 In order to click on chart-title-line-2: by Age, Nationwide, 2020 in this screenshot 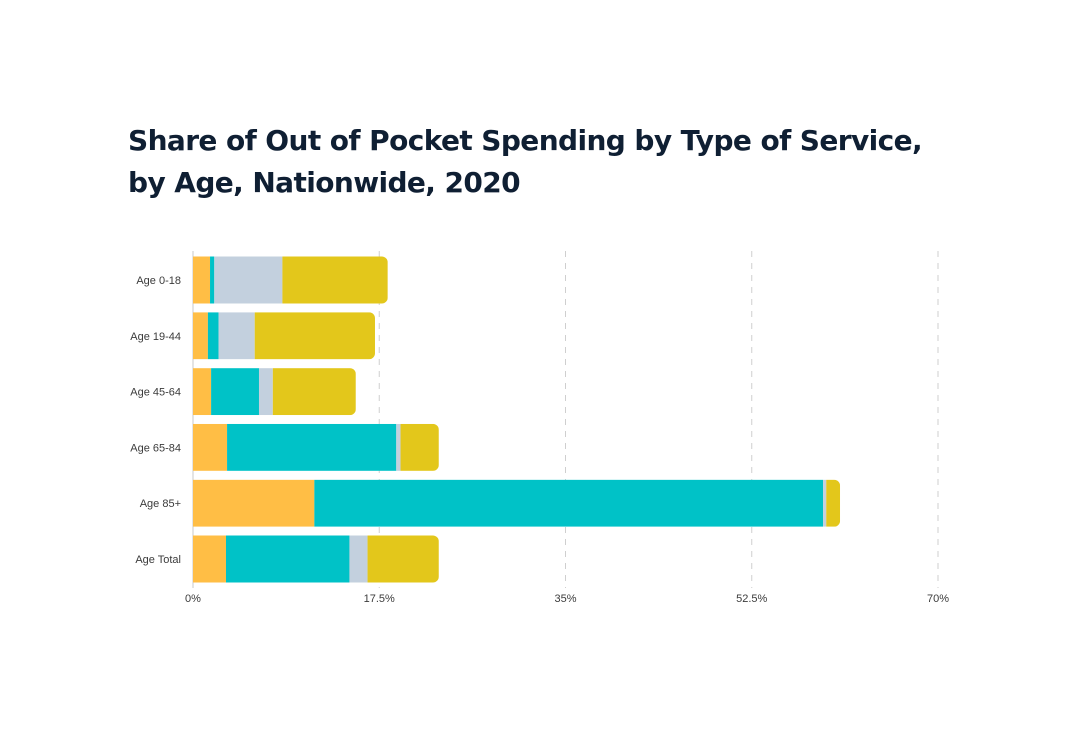, I will do `click(324, 182)`.